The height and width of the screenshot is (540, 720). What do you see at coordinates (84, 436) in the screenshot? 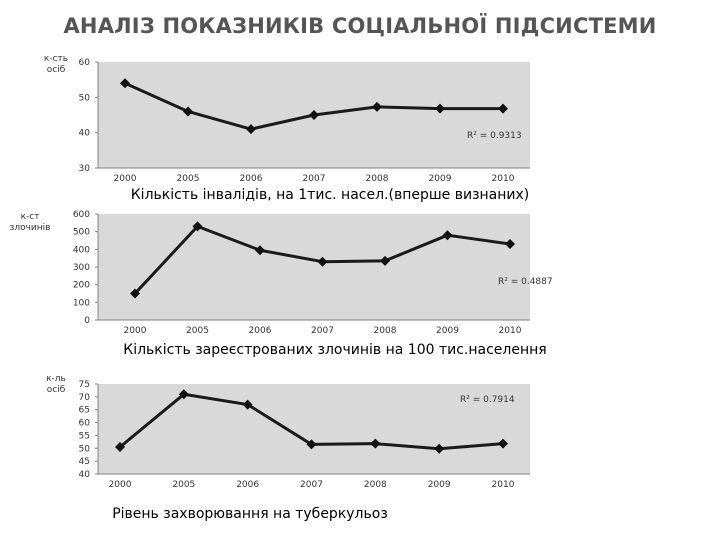
I see `y-tick-label: 55` at bounding box center [84, 436].